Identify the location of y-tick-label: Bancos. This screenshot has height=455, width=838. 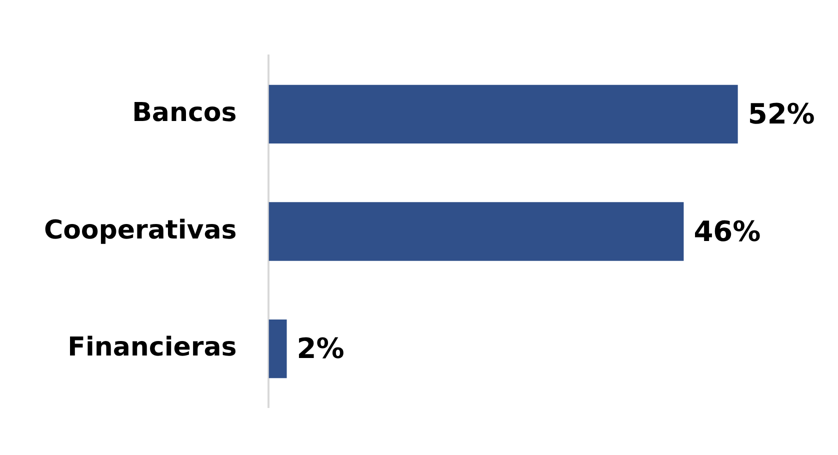
(184, 113).